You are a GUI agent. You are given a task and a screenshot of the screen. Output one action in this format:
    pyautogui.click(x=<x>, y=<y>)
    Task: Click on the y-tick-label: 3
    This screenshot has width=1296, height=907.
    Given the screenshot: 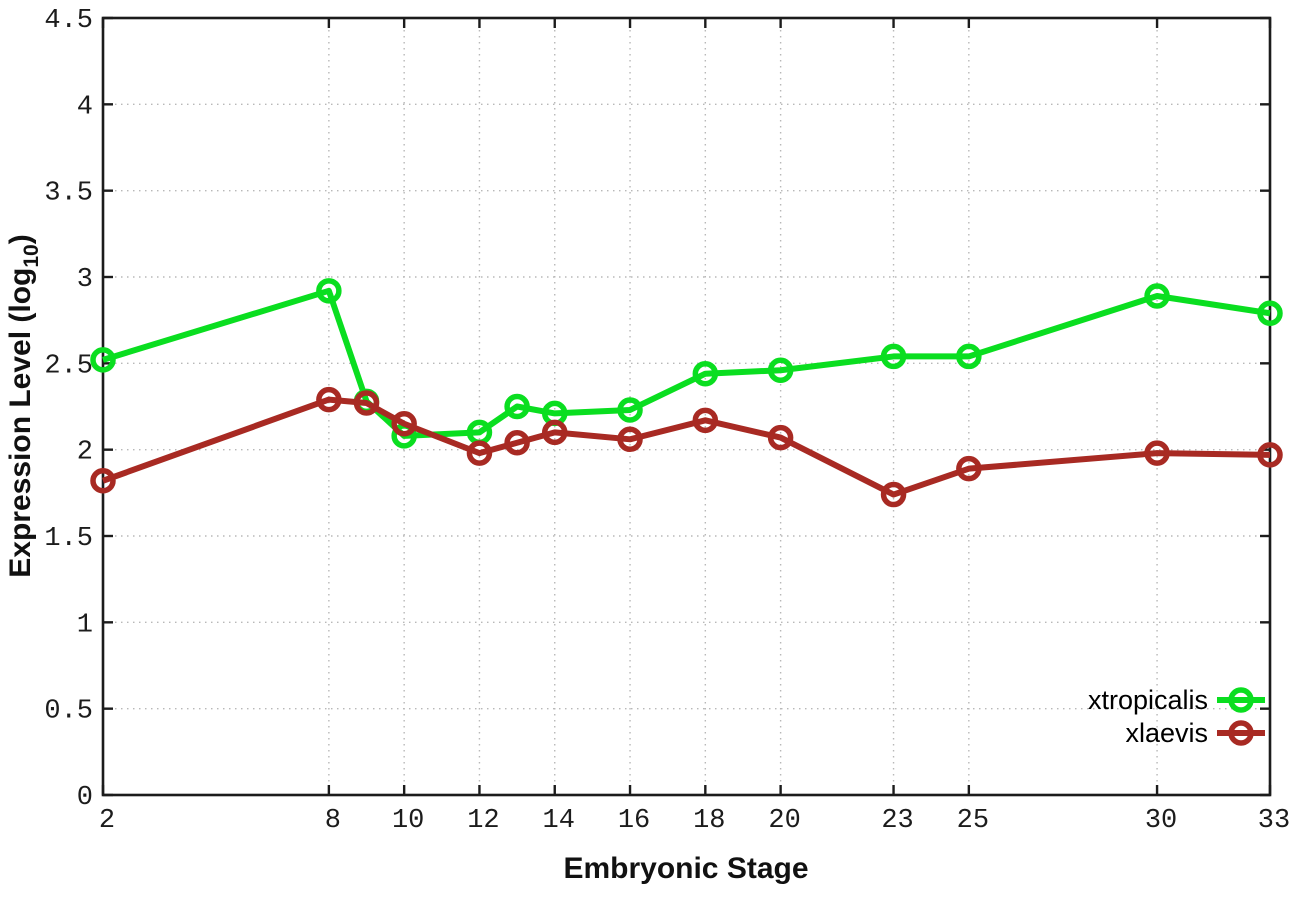 What is the action you would take?
    pyautogui.click(x=85, y=280)
    